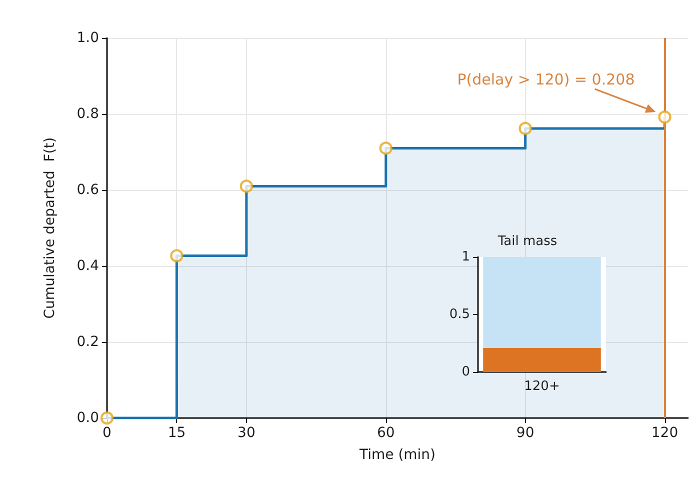 The height and width of the screenshot is (489, 697). I want to click on x-tick-label: 0, so click(107, 433).